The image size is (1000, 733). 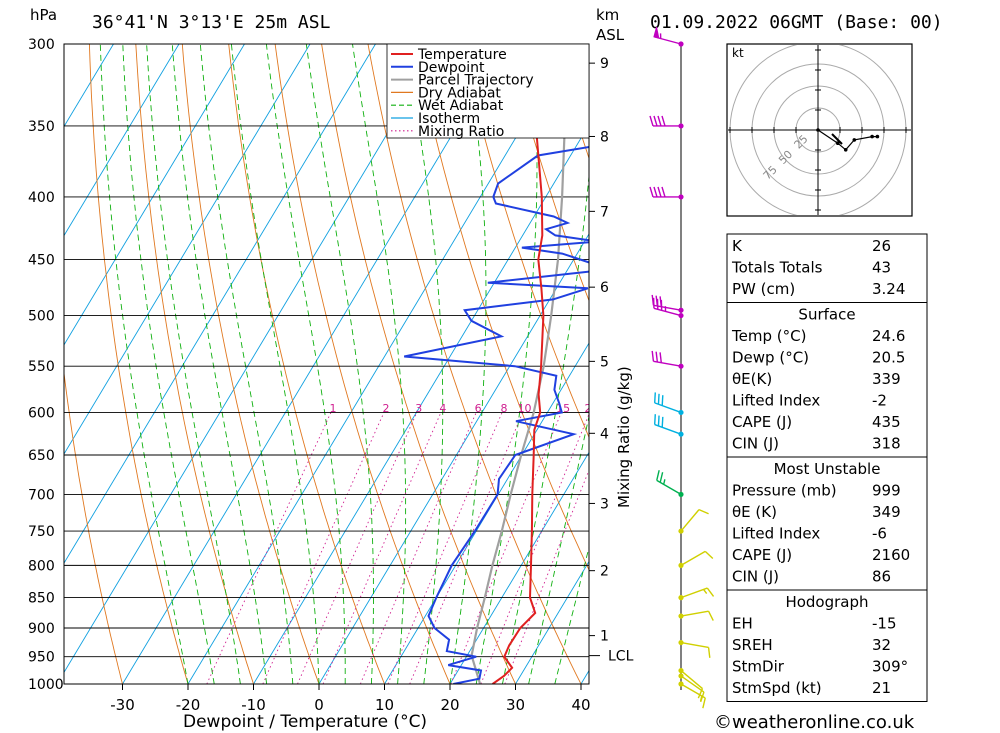 I want to click on index-value: 349, so click(x=886, y=512).